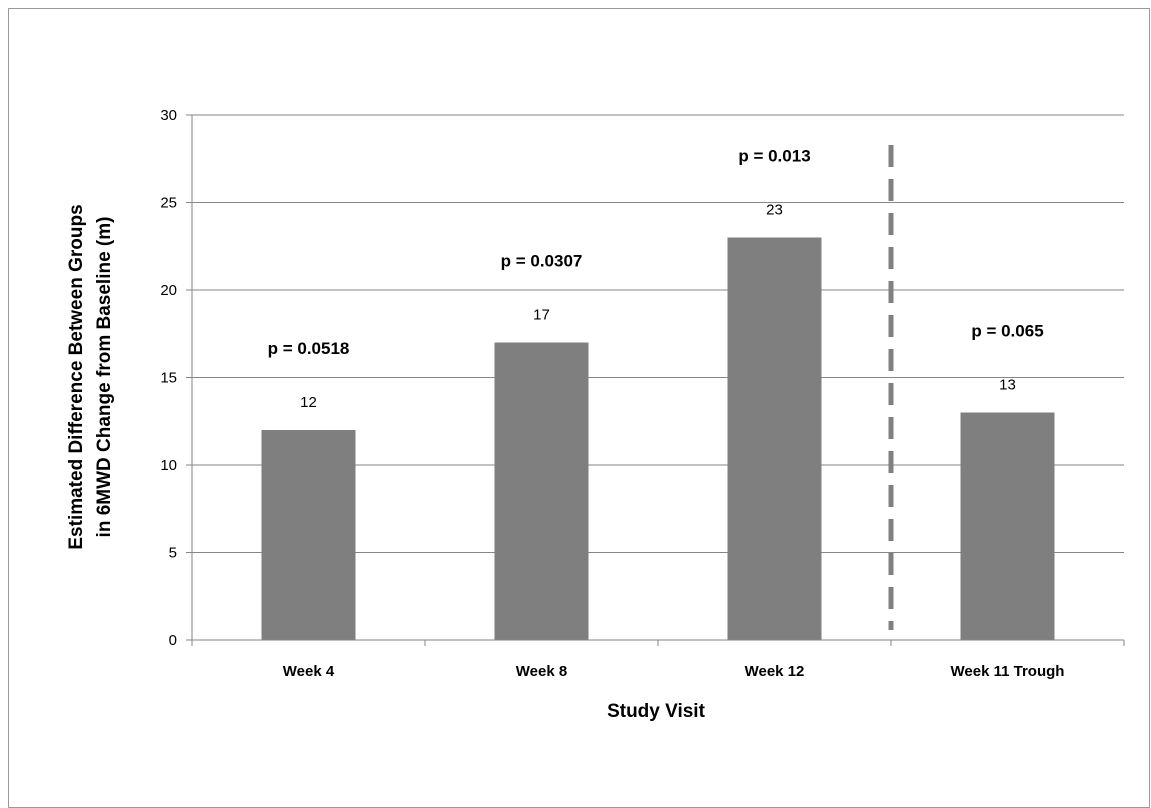 The width and height of the screenshot is (1151, 808). Describe the element at coordinates (168, 115) in the screenshot. I see `y-tick-label: 30` at that location.